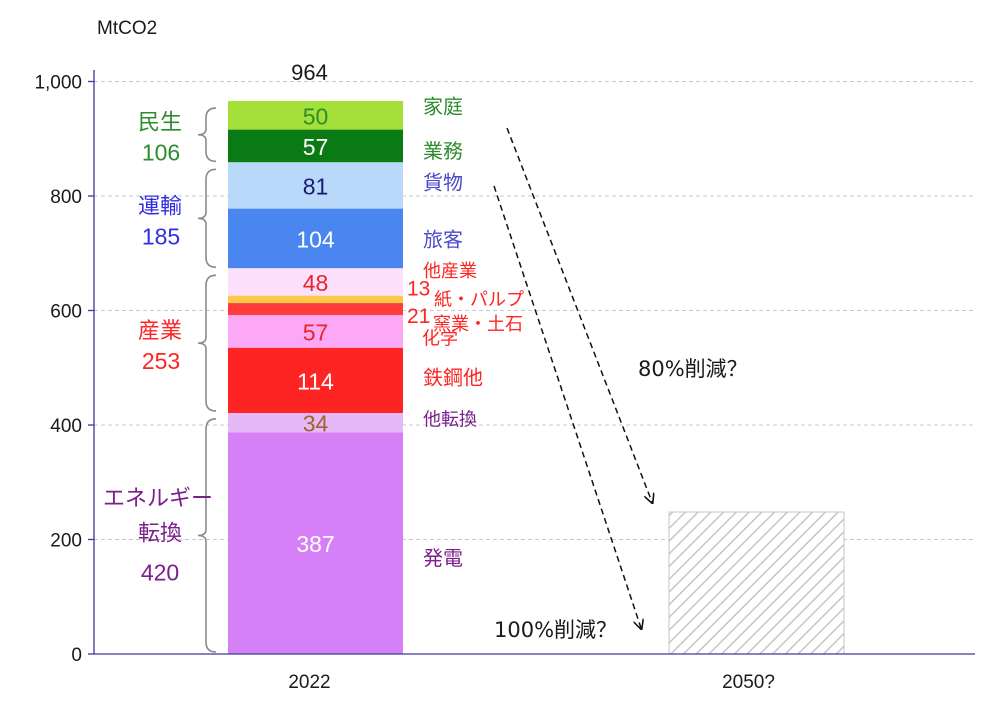 This screenshot has width=1000, height=718. I want to click on segment-name: 鉄鋼他, so click(453, 377).